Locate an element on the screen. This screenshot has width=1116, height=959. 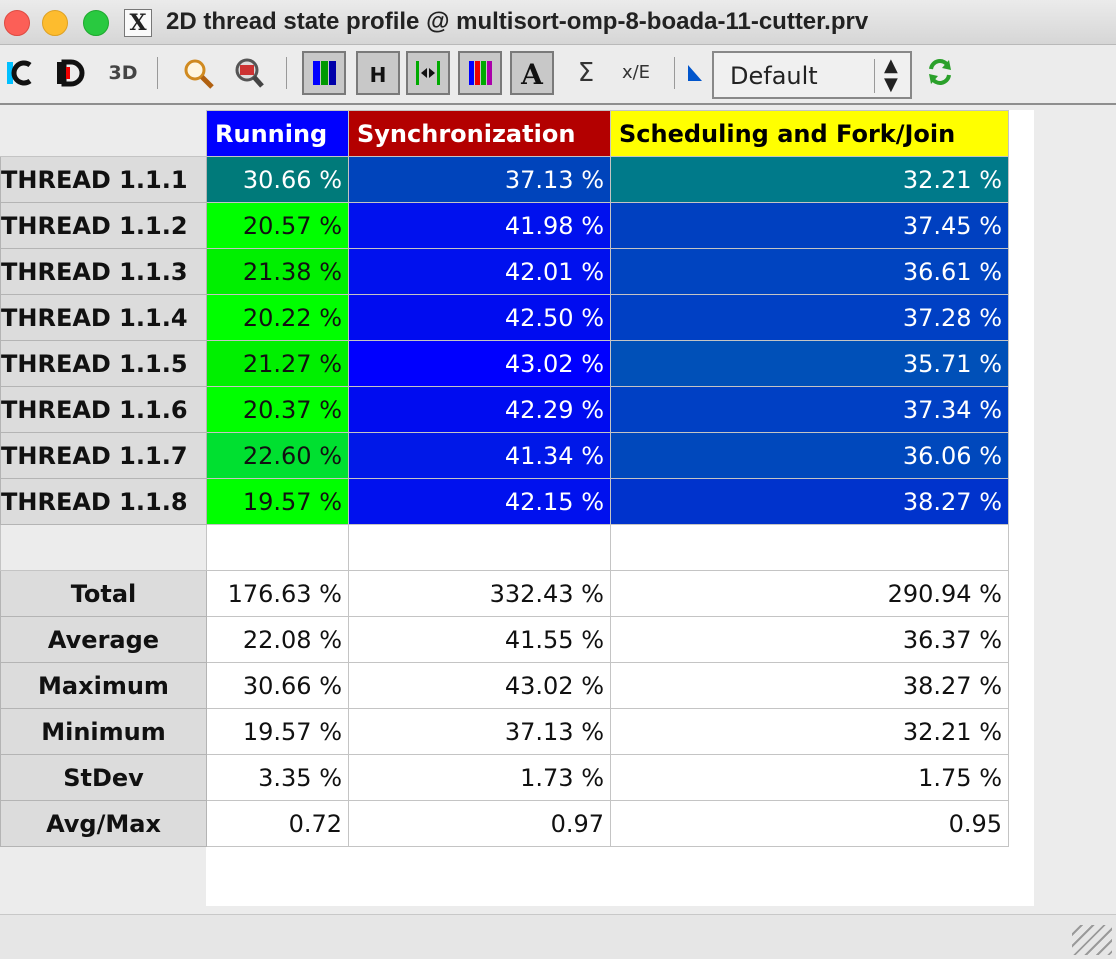
label-icon: A is located at coordinates (532, 73).